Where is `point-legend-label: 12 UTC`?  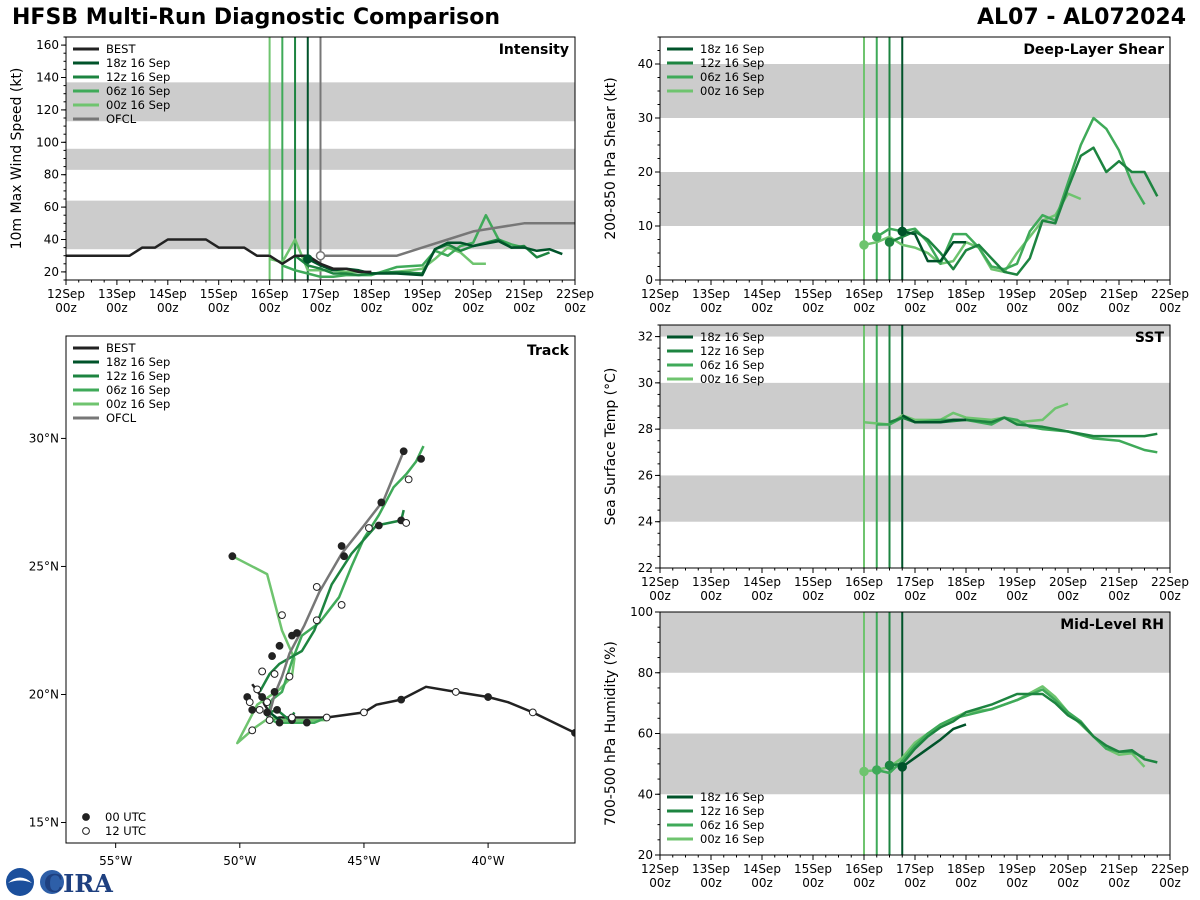 point-legend-label: 12 UTC is located at coordinates (125, 831).